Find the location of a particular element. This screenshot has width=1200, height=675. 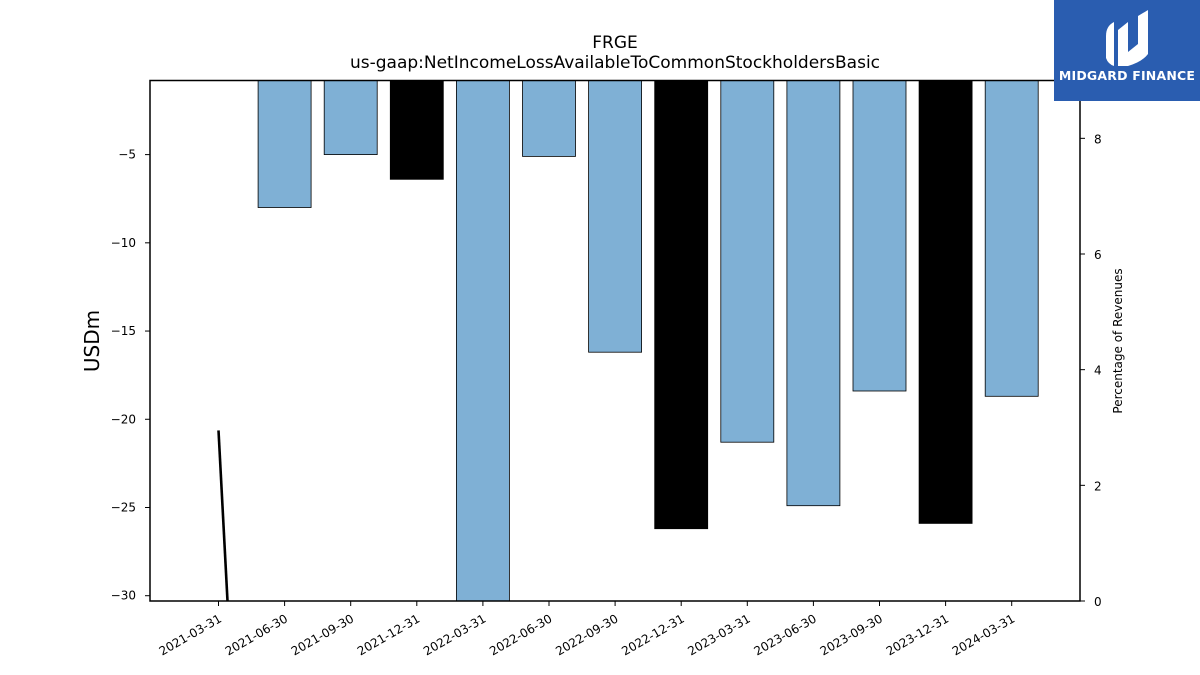

y2-tick-label: 0 is located at coordinates (1098, 602).